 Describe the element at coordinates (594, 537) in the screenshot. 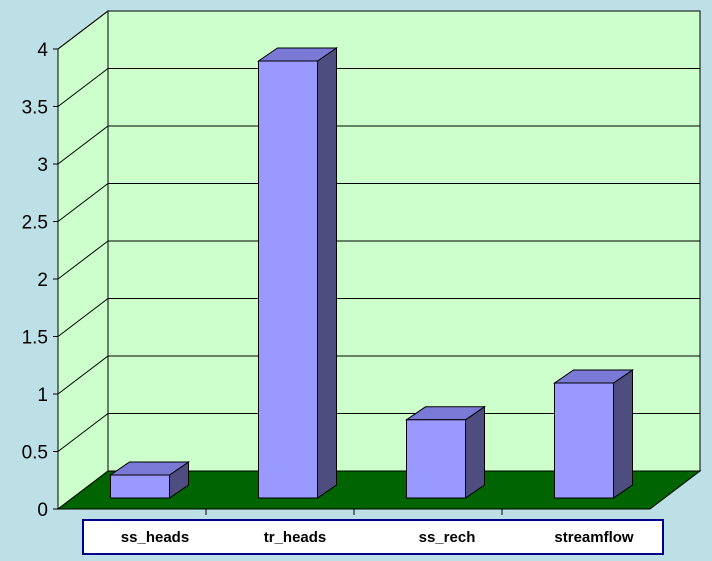

I see `category-label: streamflow` at that location.